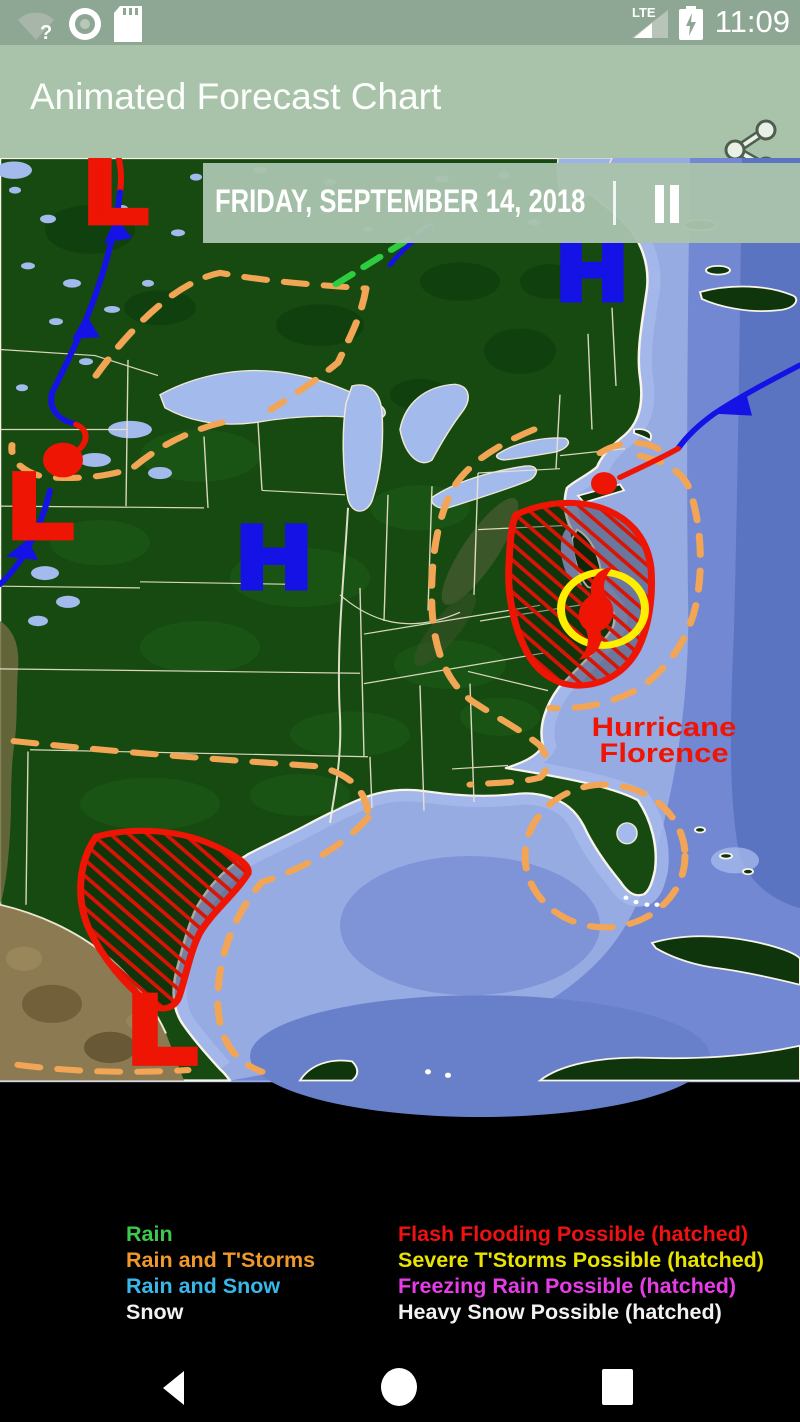 The height and width of the screenshot is (1422, 800). What do you see at coordinates (617, 1387) in the screenshot?
I see `recents-button` at bounding box center [617, 1387].